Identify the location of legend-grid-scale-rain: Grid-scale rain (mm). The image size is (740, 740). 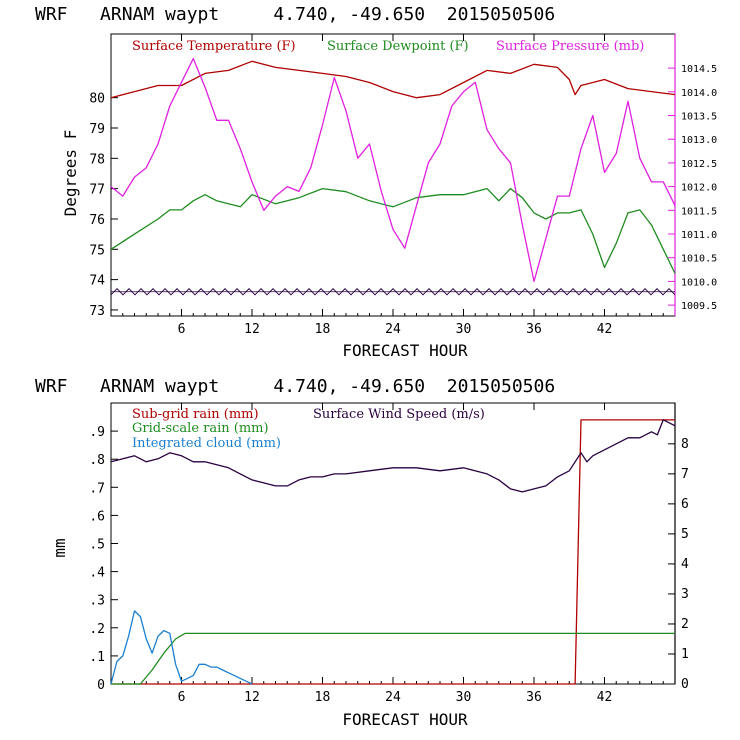
(200, 428).